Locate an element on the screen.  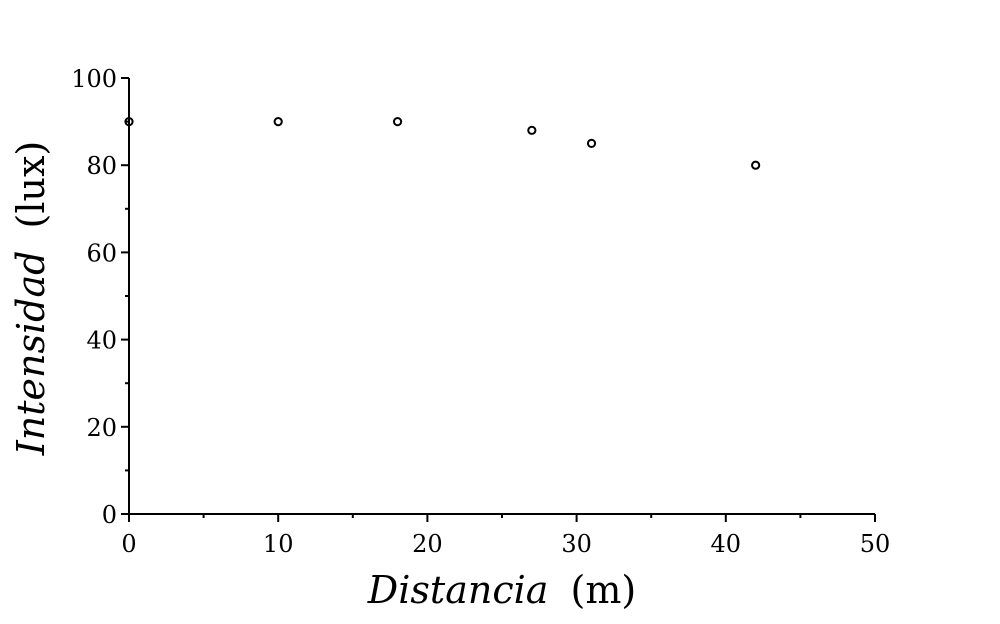
x-axis-title: Distancia (m) is located at coordinates (501, 590).